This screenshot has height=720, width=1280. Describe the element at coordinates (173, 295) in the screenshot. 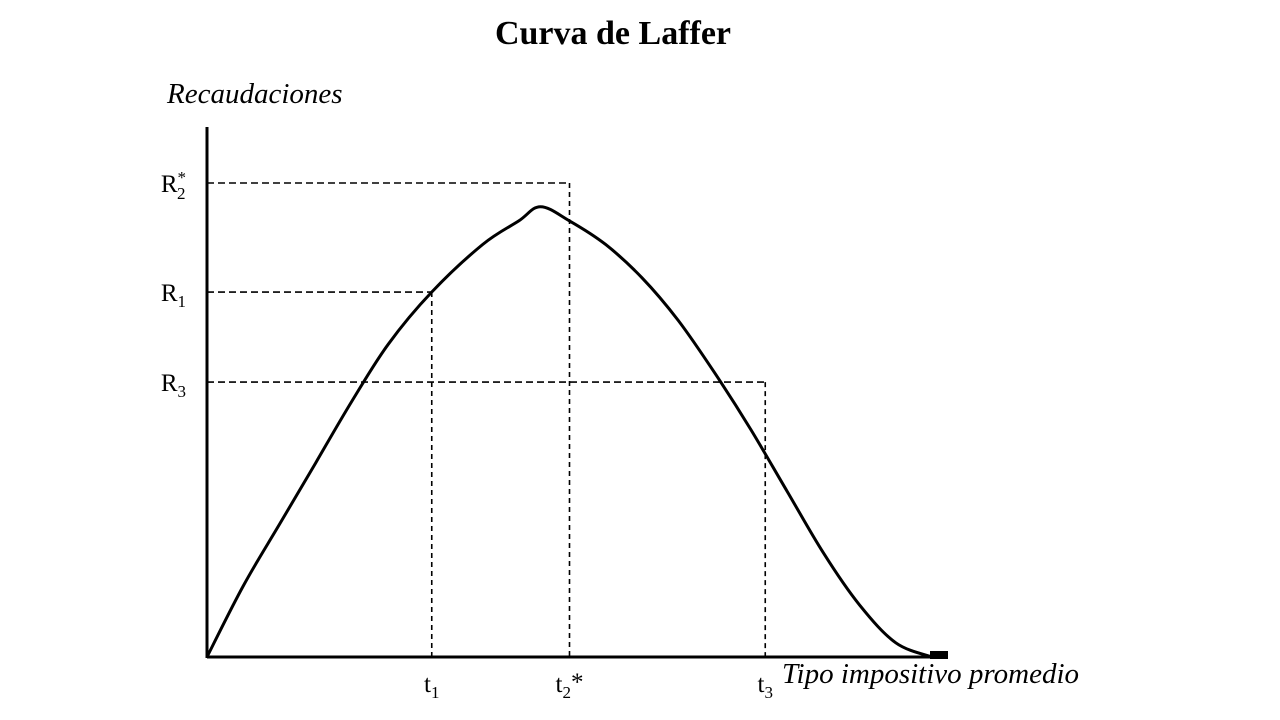

I see `point-1-y-tick-label: R1` at that location.